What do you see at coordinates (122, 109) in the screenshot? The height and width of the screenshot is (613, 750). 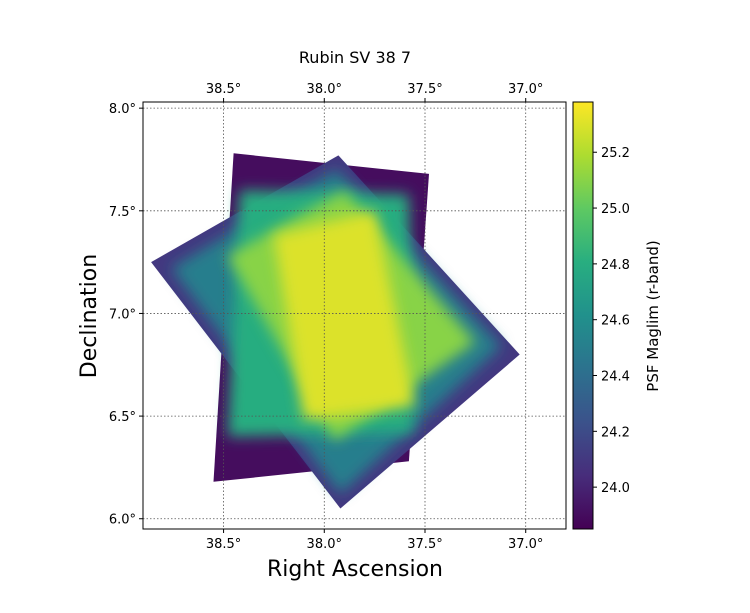 I see `y-tick-label: 8.0°` at bounding box center [122, 109].